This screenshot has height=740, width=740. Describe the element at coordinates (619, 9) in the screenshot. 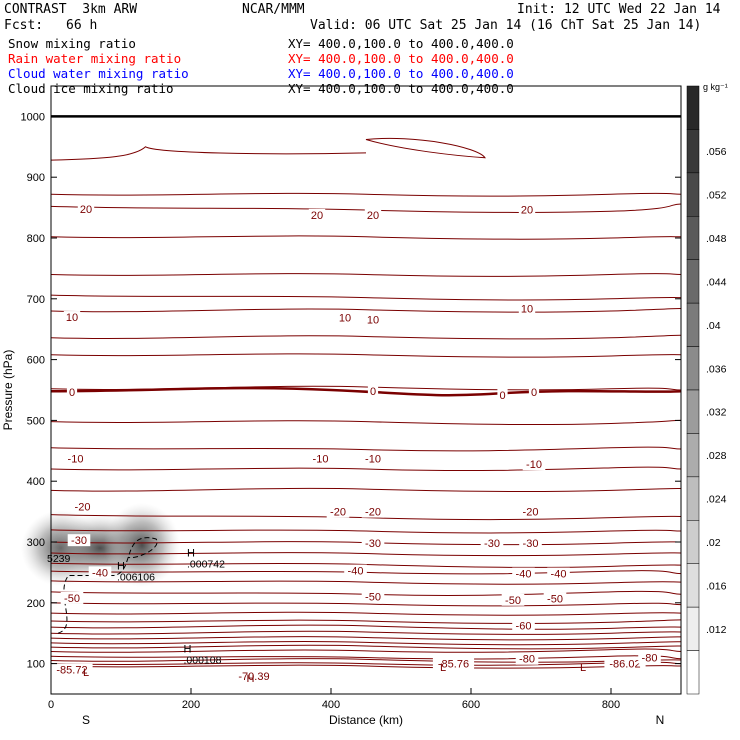

I see `init-time: Init: 12 UTC Wed 22 Jan 14` at that location.